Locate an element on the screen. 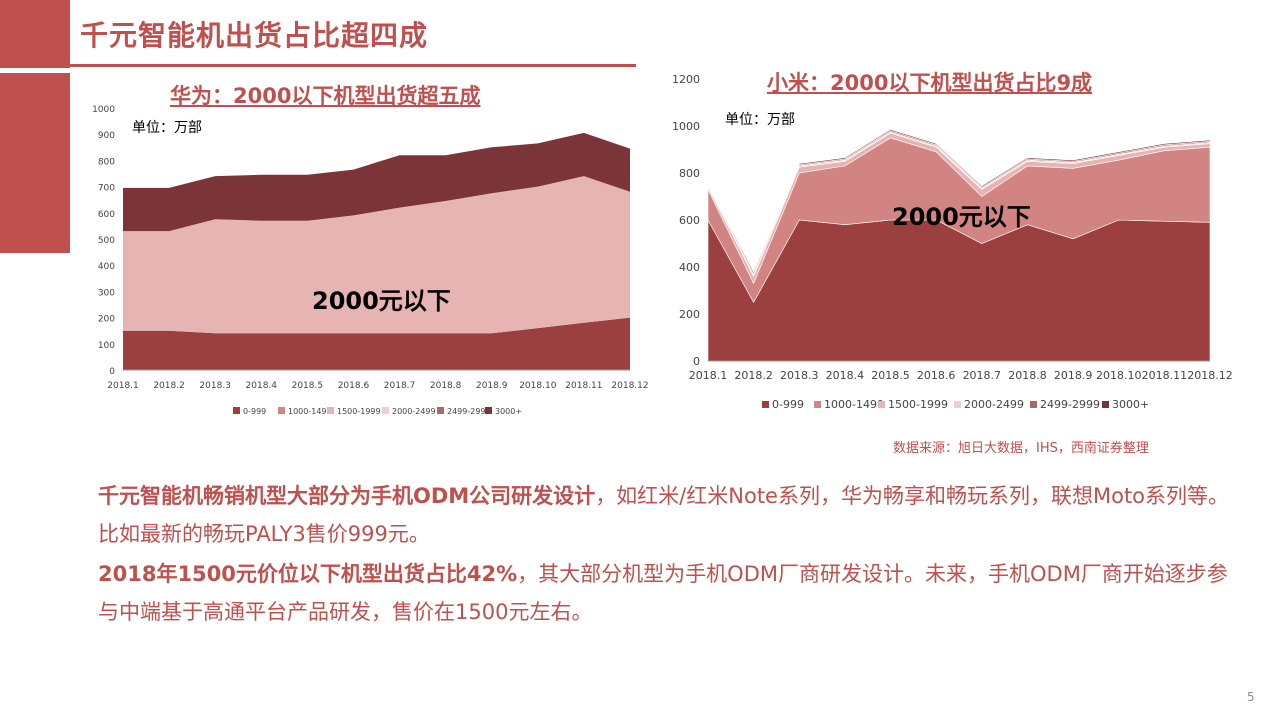  y-tick-label: 100 is located at coordinates (106, 346).